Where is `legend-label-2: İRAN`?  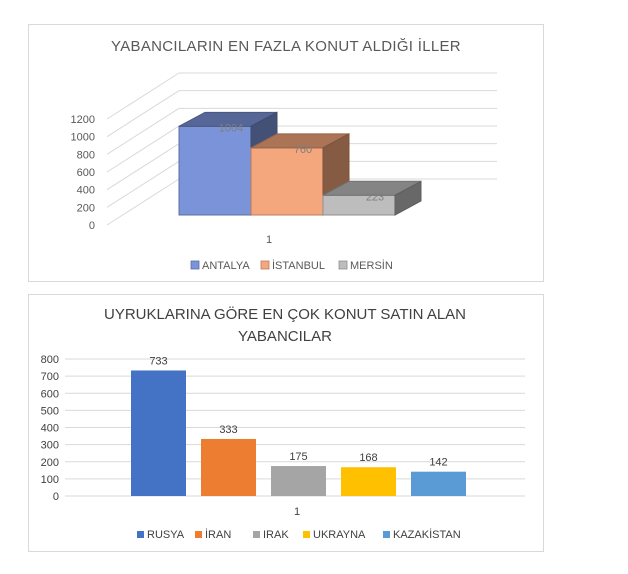
legend-label-2: İRAN is located at coordinates (218, 534).